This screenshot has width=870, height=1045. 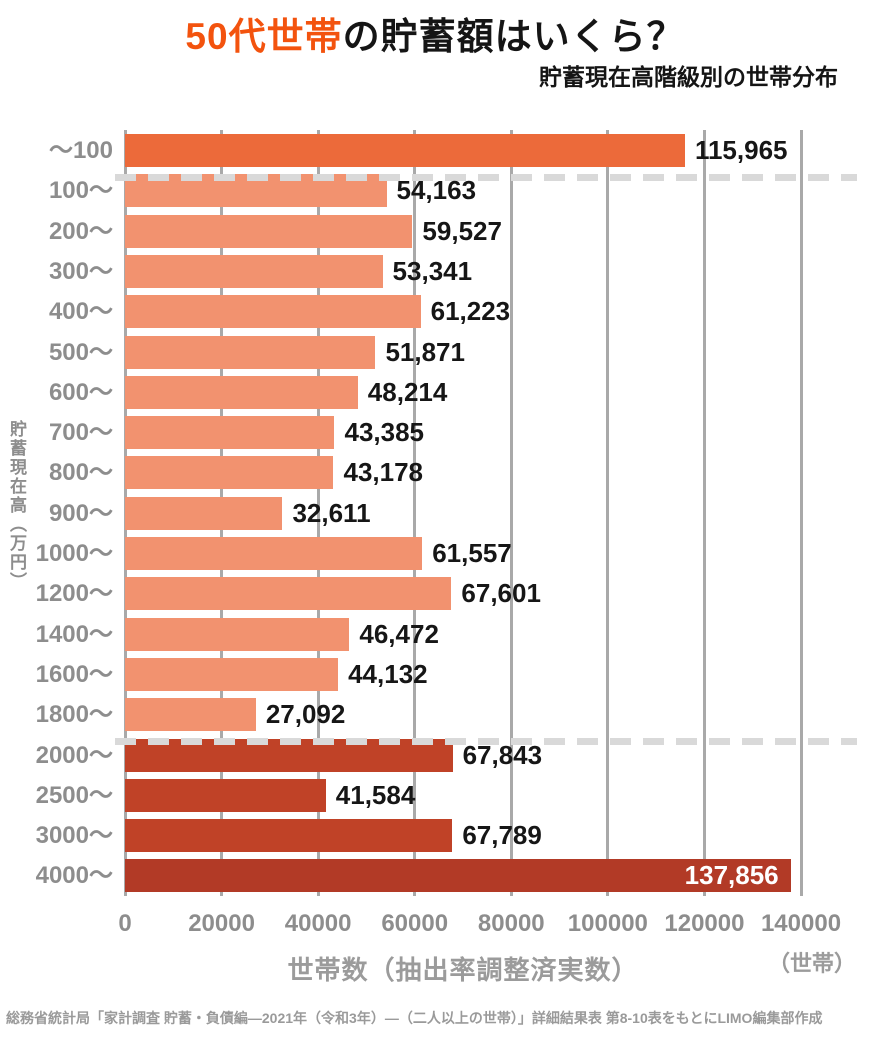 I want to click on category-label: 300～, so click(x=80, y=271).